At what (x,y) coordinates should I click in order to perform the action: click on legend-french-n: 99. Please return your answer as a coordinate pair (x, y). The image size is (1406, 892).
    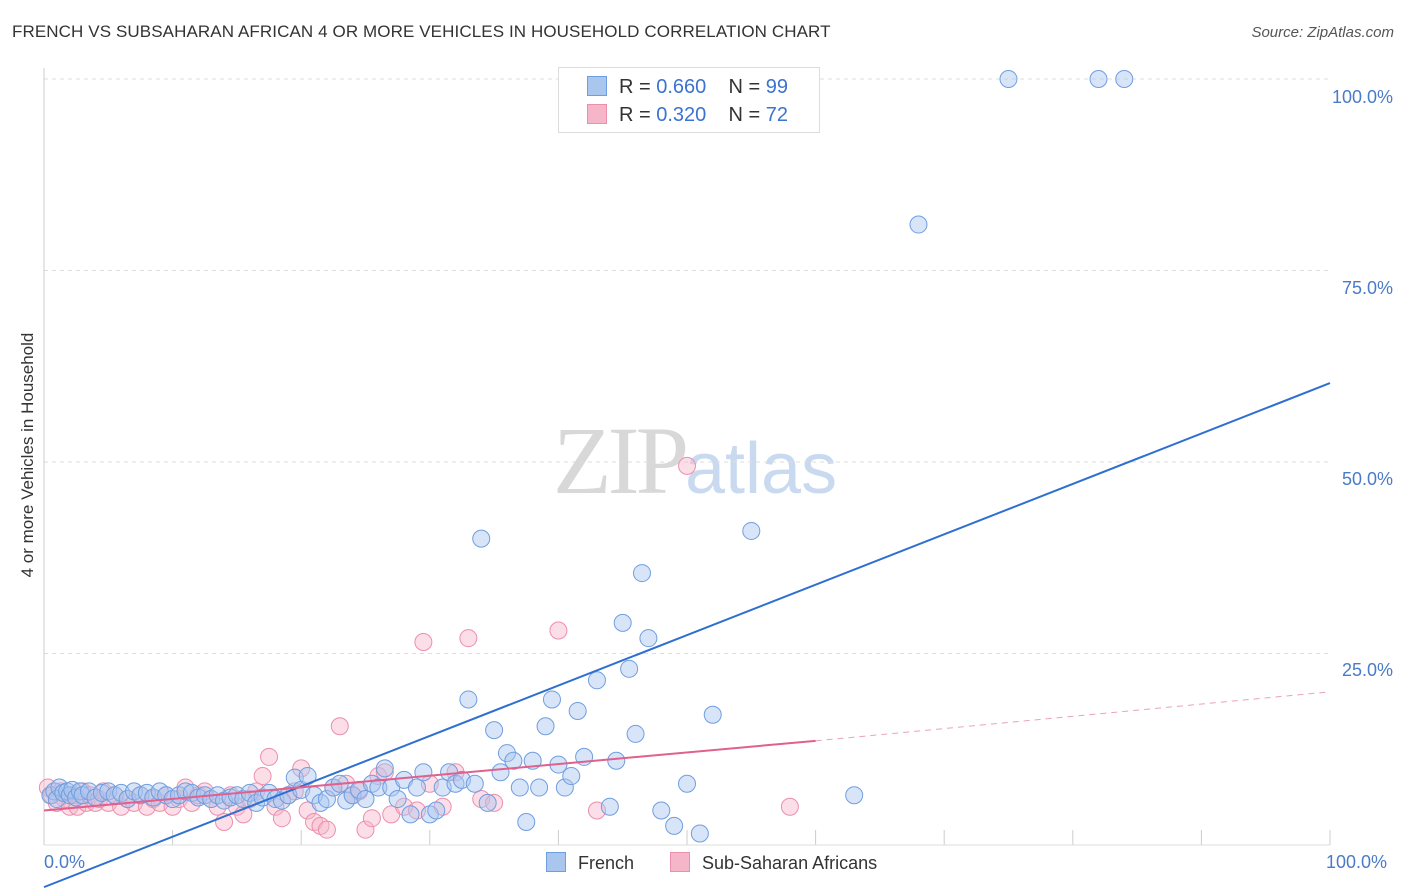
    Looking at the image, I should click on (777, 87).